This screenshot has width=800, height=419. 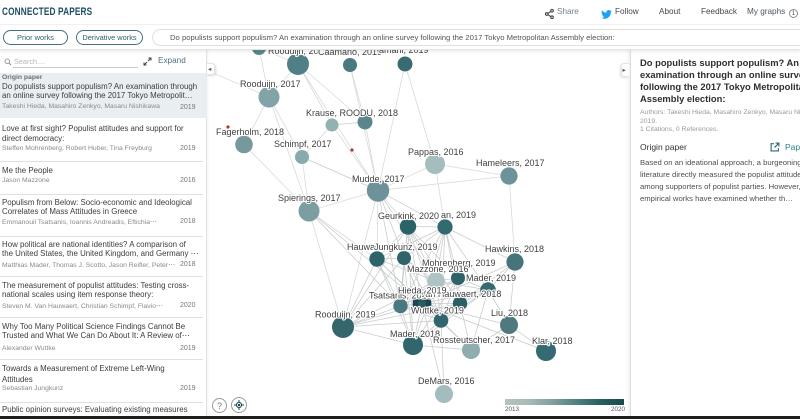 What do you see at coordinates (436, 152) in the screenshot?
I see `svg-text: Pappas, 2016` at bounding box center [436, 152].